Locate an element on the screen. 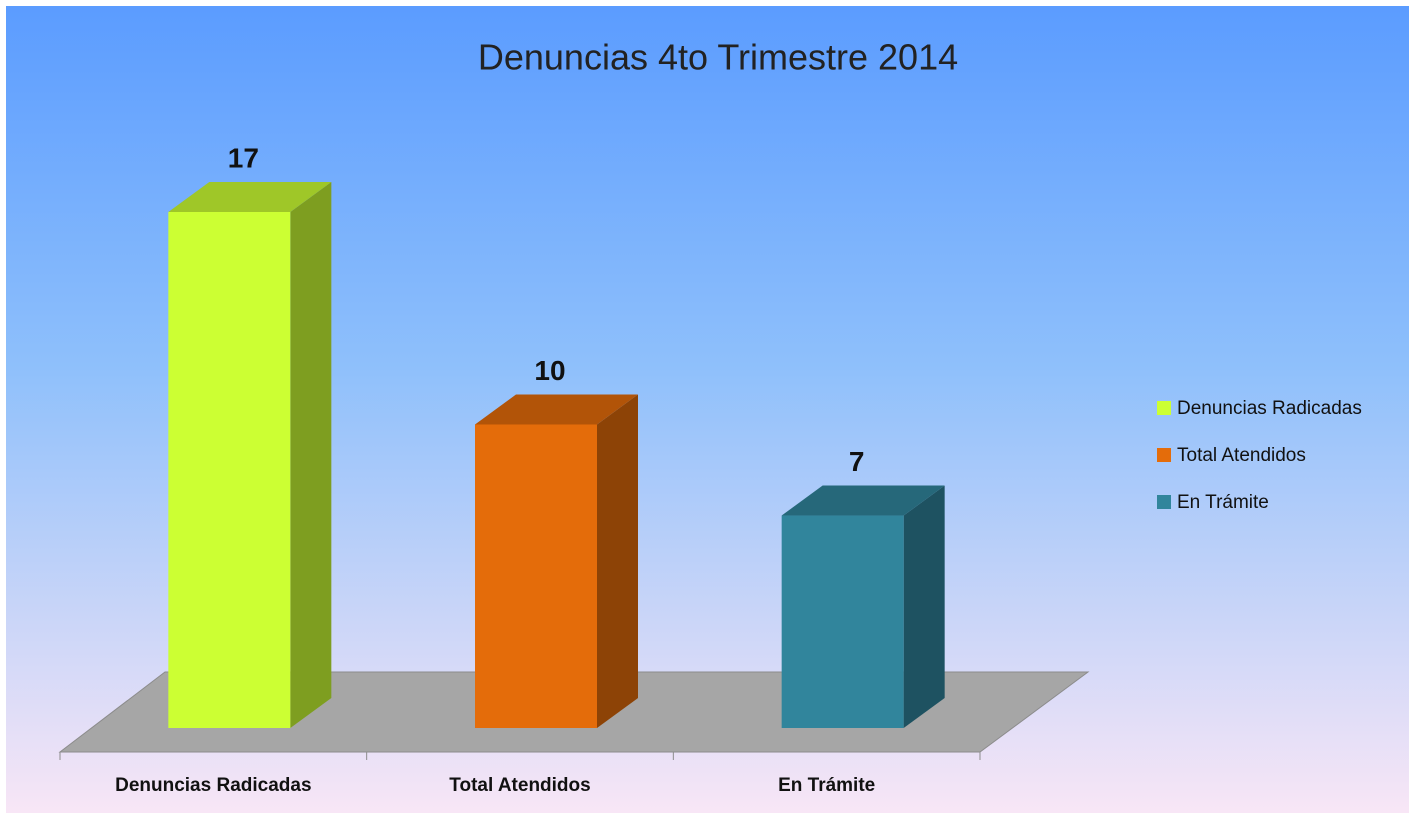 This screenshot has width=1415, height=819. chart-title: Denuncias 4to Trimestre 2014 is located at coordinates (718, 57).